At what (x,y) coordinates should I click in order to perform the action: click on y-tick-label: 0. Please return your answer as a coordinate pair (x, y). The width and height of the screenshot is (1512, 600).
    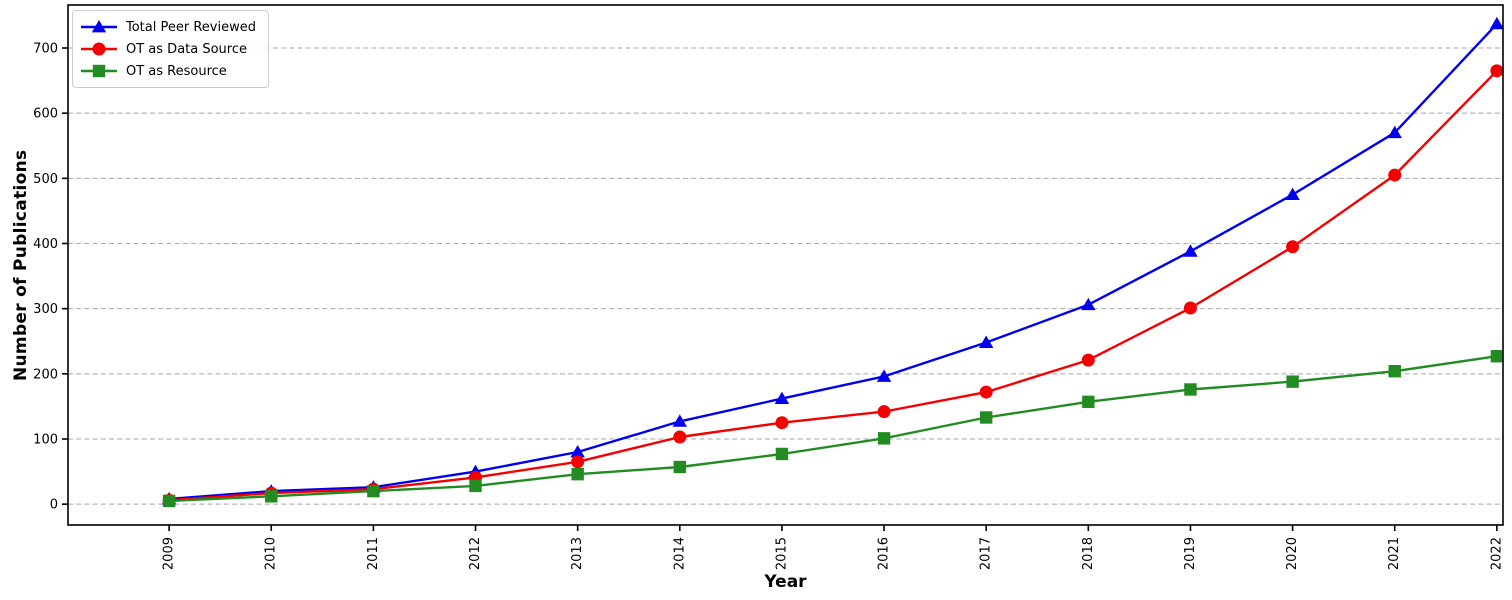
    Looking at the image, I should click on (54, 505).